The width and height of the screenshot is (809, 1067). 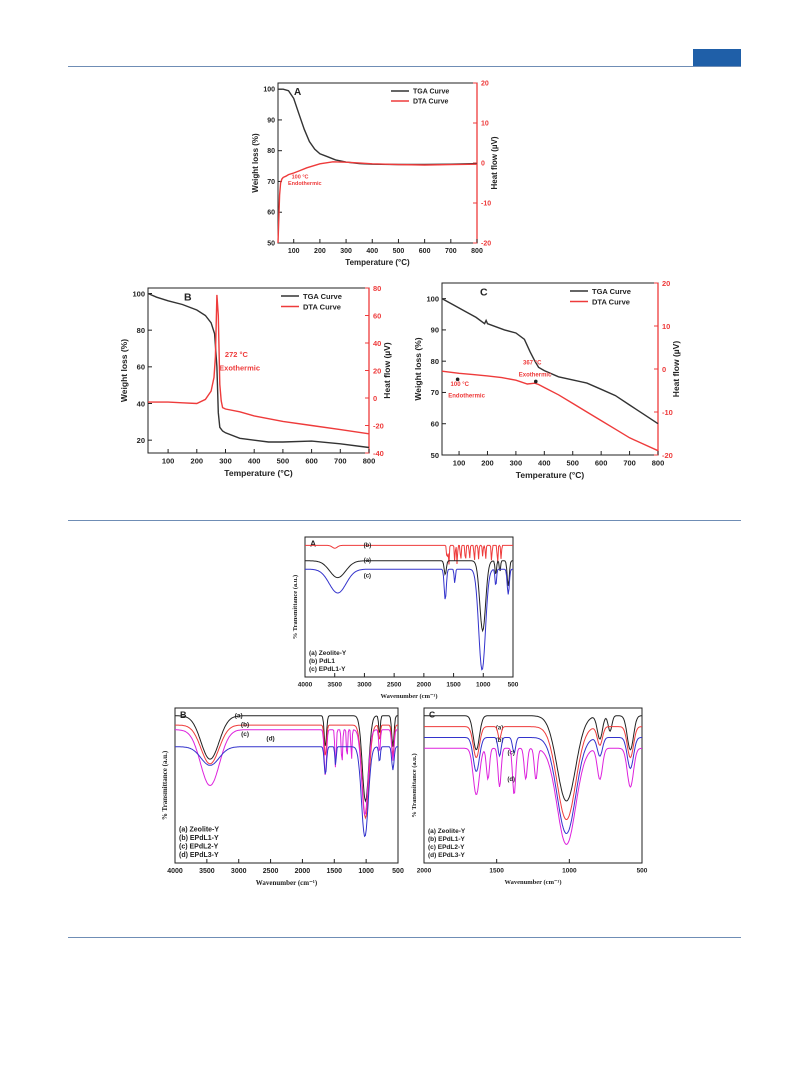 What do you see at coordinates (404, 66) in the screenshot?
I see `header-rule` at bounding box center [404, 66].